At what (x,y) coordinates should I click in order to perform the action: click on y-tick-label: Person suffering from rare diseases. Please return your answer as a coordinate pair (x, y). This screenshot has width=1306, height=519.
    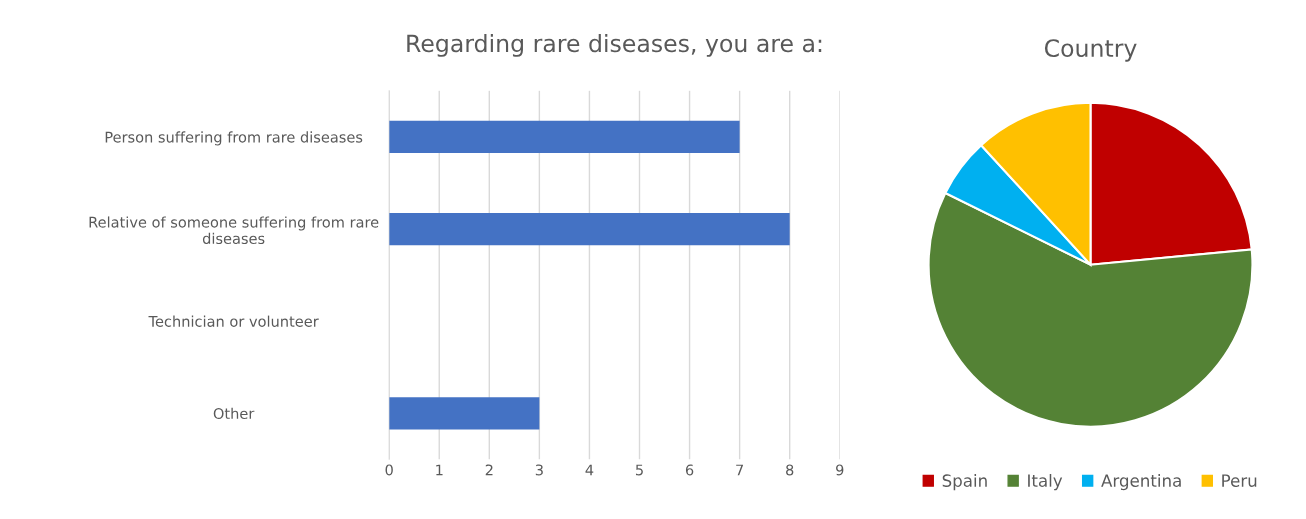
    Looking at the image, I should click on (234, 138).